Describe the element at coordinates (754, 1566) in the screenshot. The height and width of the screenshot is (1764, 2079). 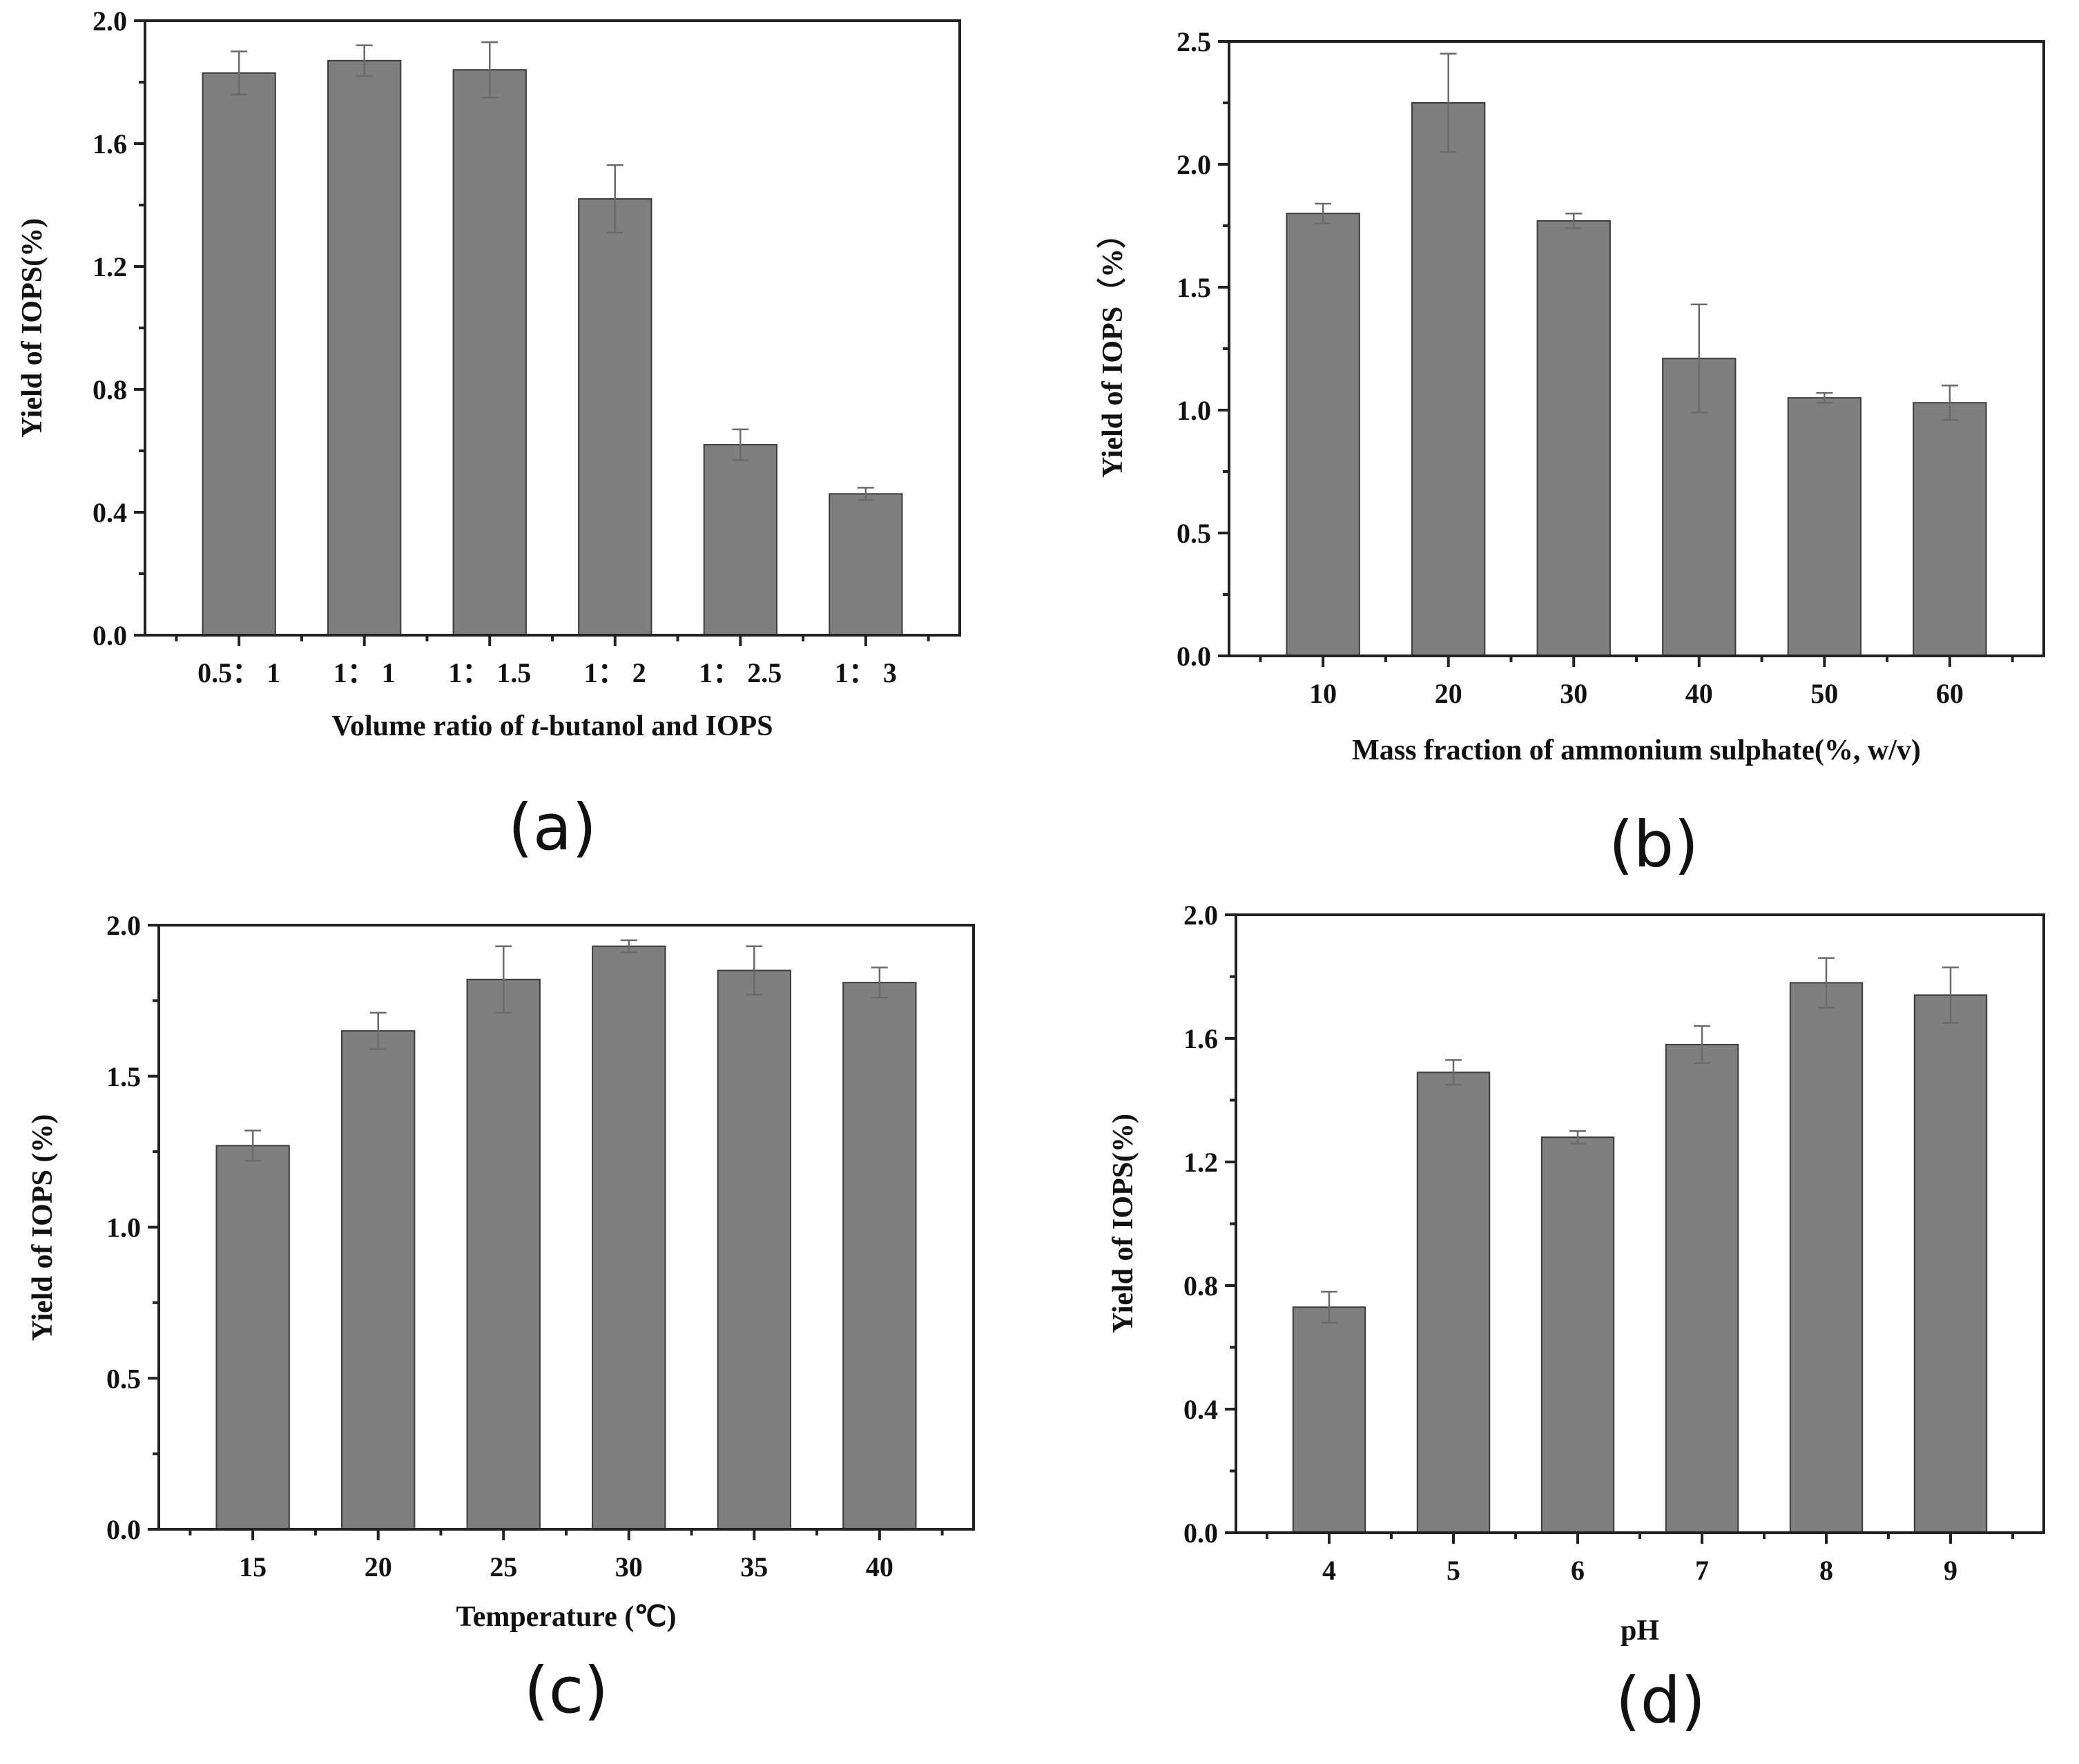
I see `x-tick-label-4: 35` at that location.